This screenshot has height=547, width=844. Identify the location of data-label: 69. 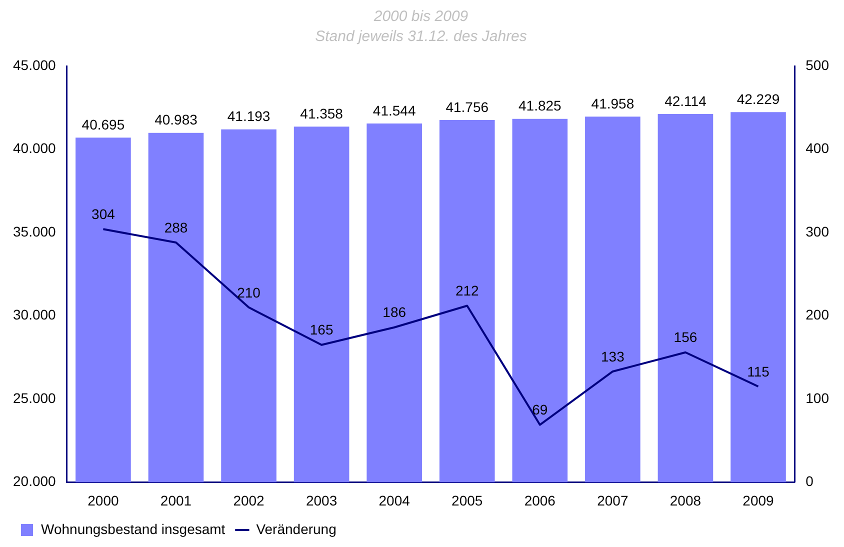
(540, 410).